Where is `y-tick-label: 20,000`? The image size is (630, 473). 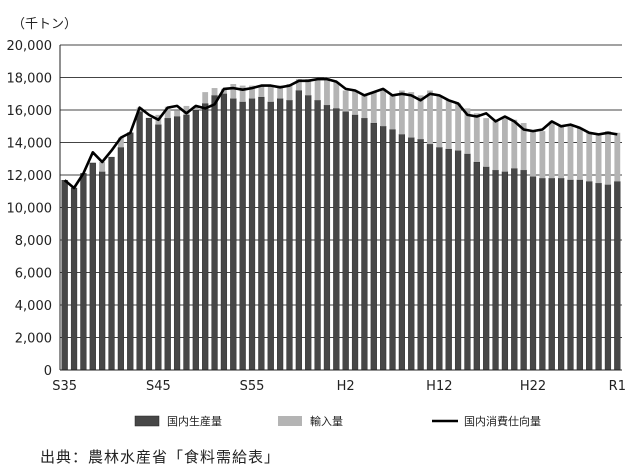
y-tick-label: 20,000 is located at coordinates (30, 46).